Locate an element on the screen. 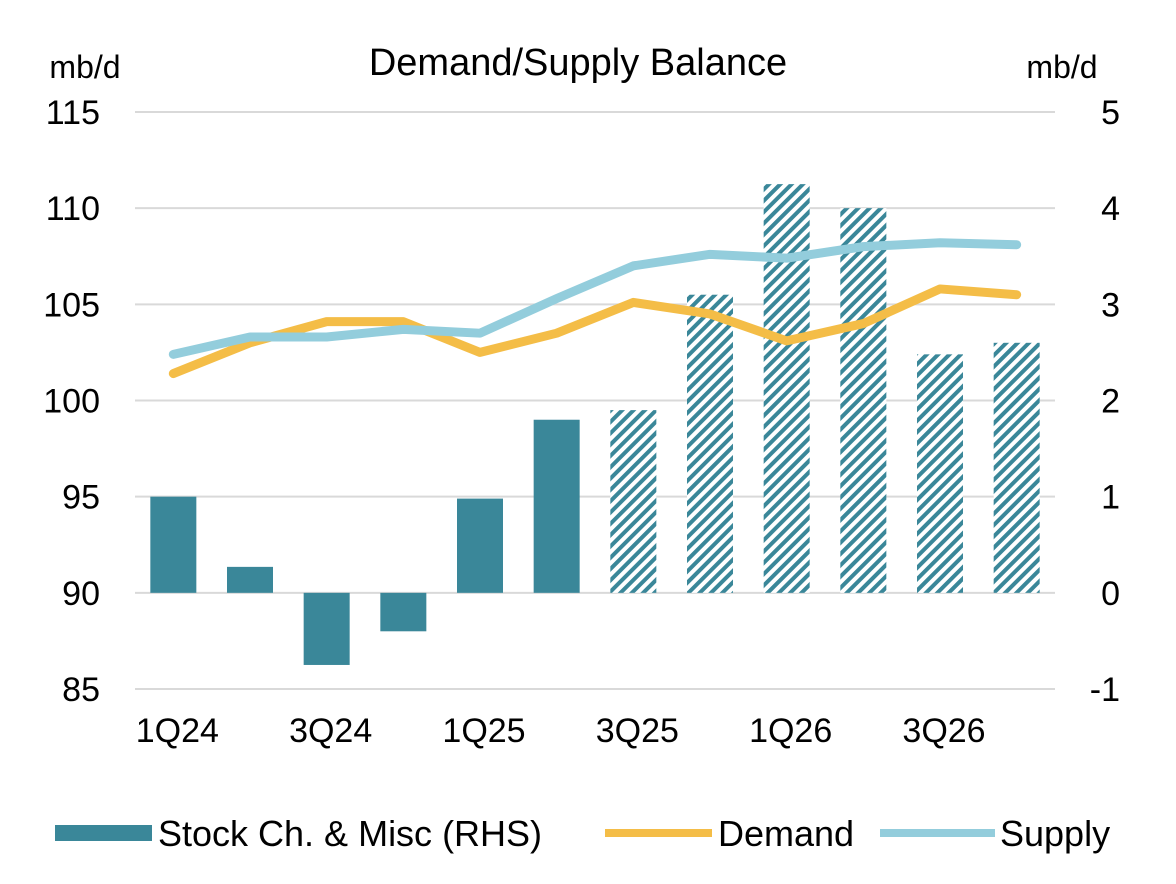 This screenshot has width=1176, height=884. chart-title: Demand/Supply Balance is located at coordinates (578, 63).